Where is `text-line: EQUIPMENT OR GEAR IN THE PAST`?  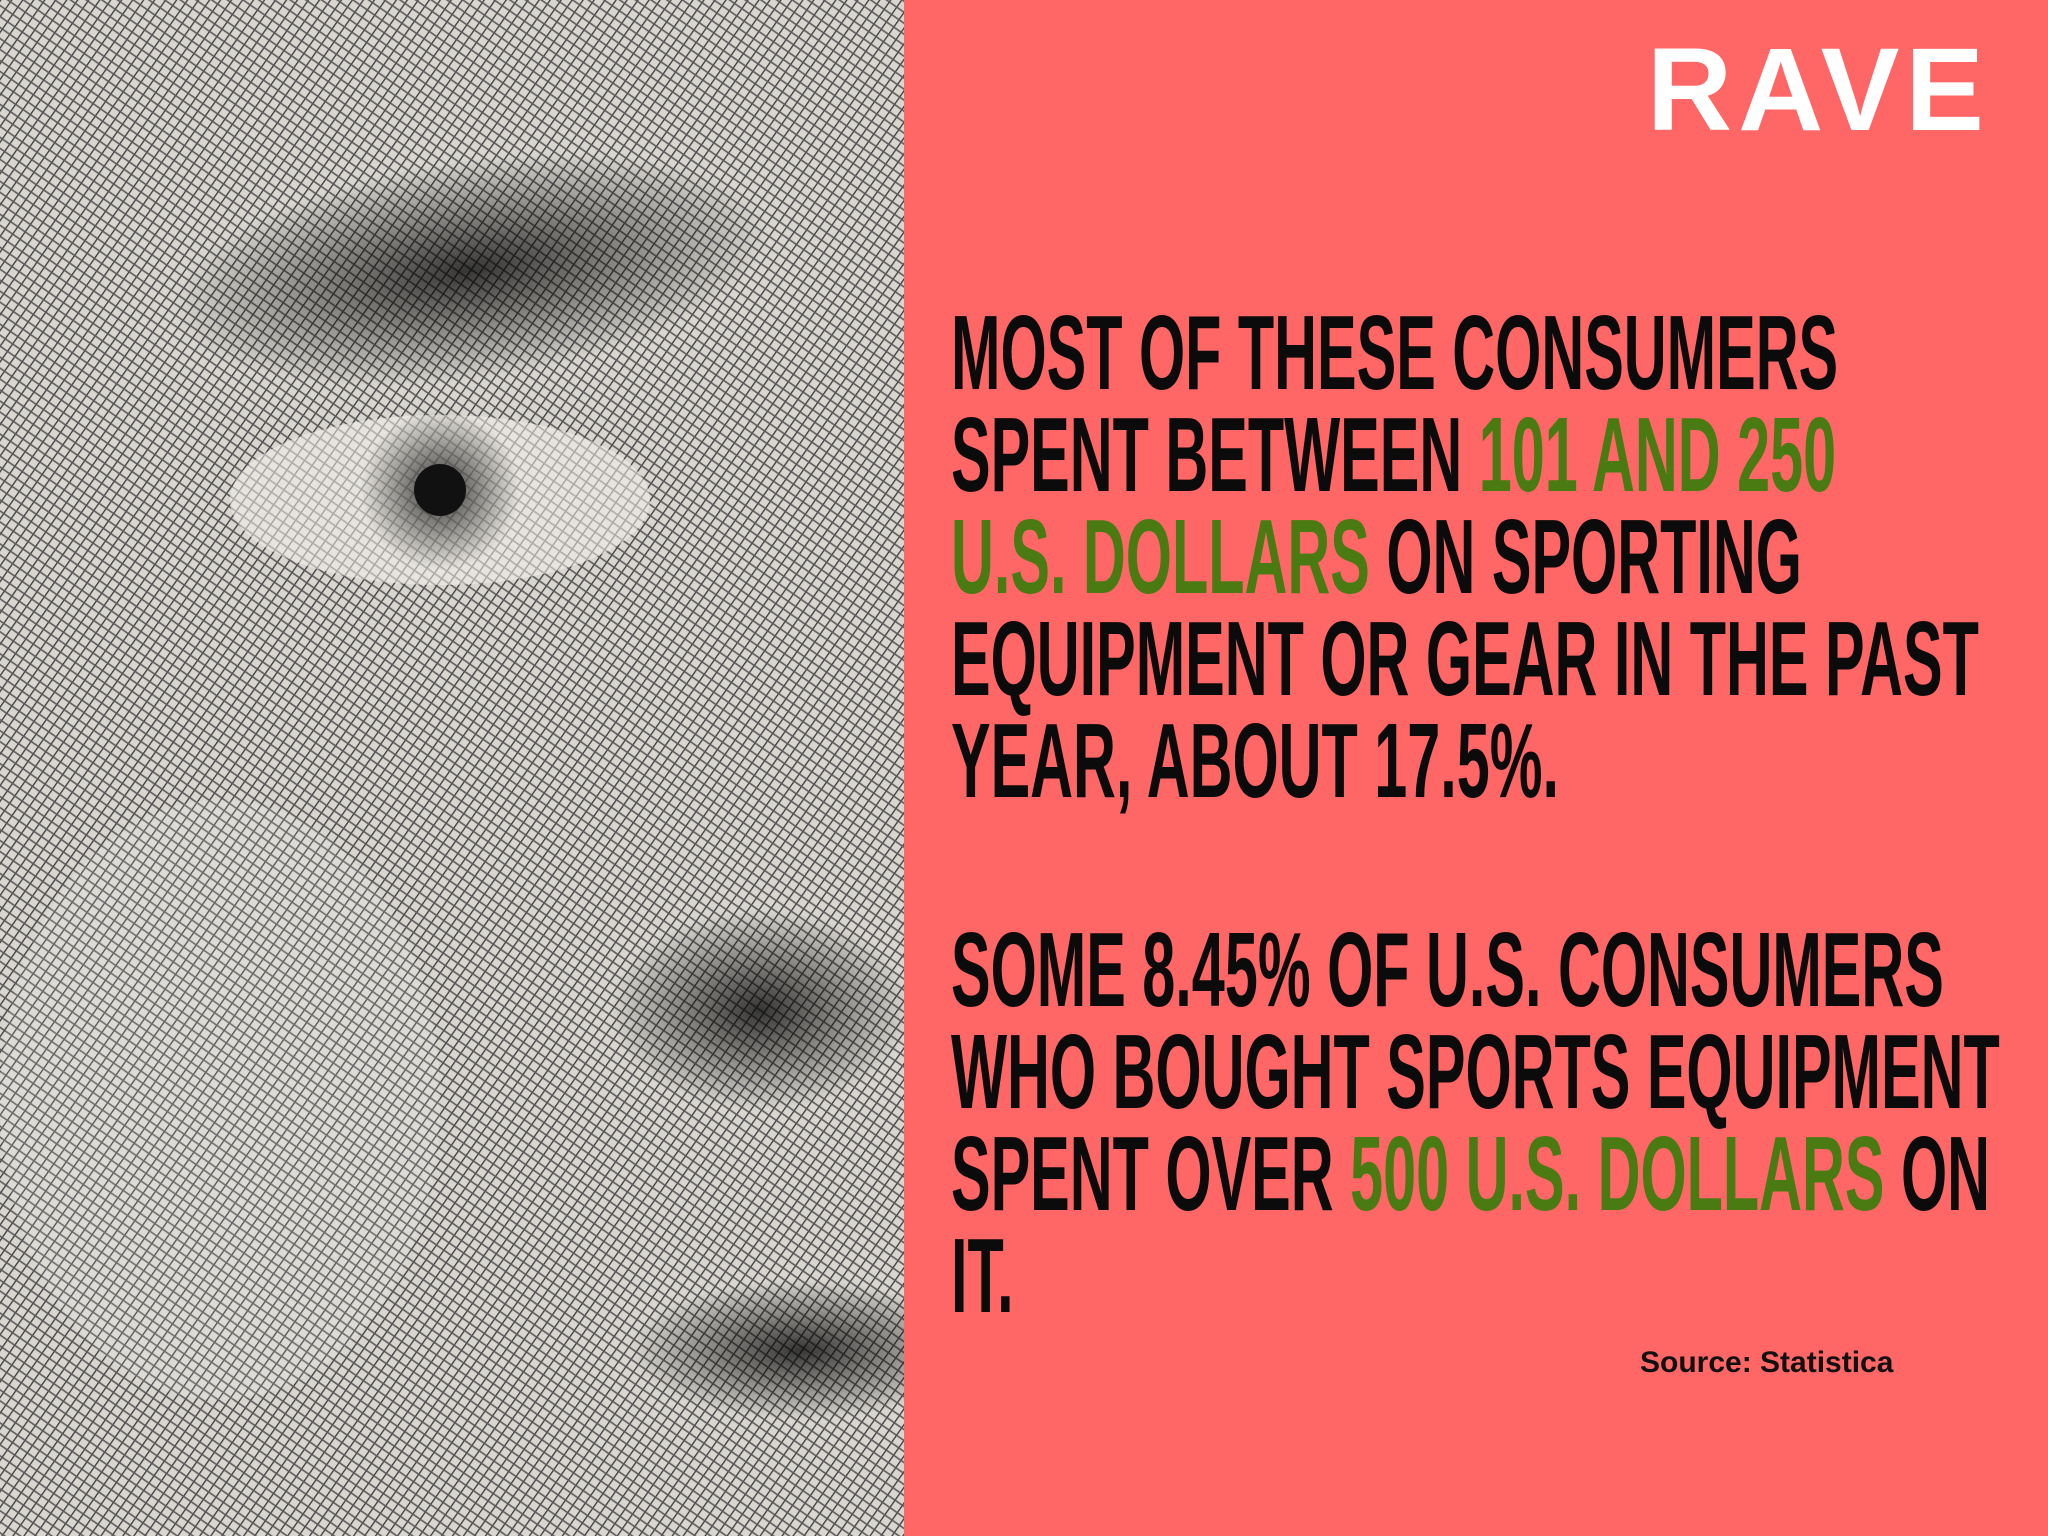 text-line: EQUIPMENT OR GEAR IN THE PAST is located at coordinates (1465, 659).